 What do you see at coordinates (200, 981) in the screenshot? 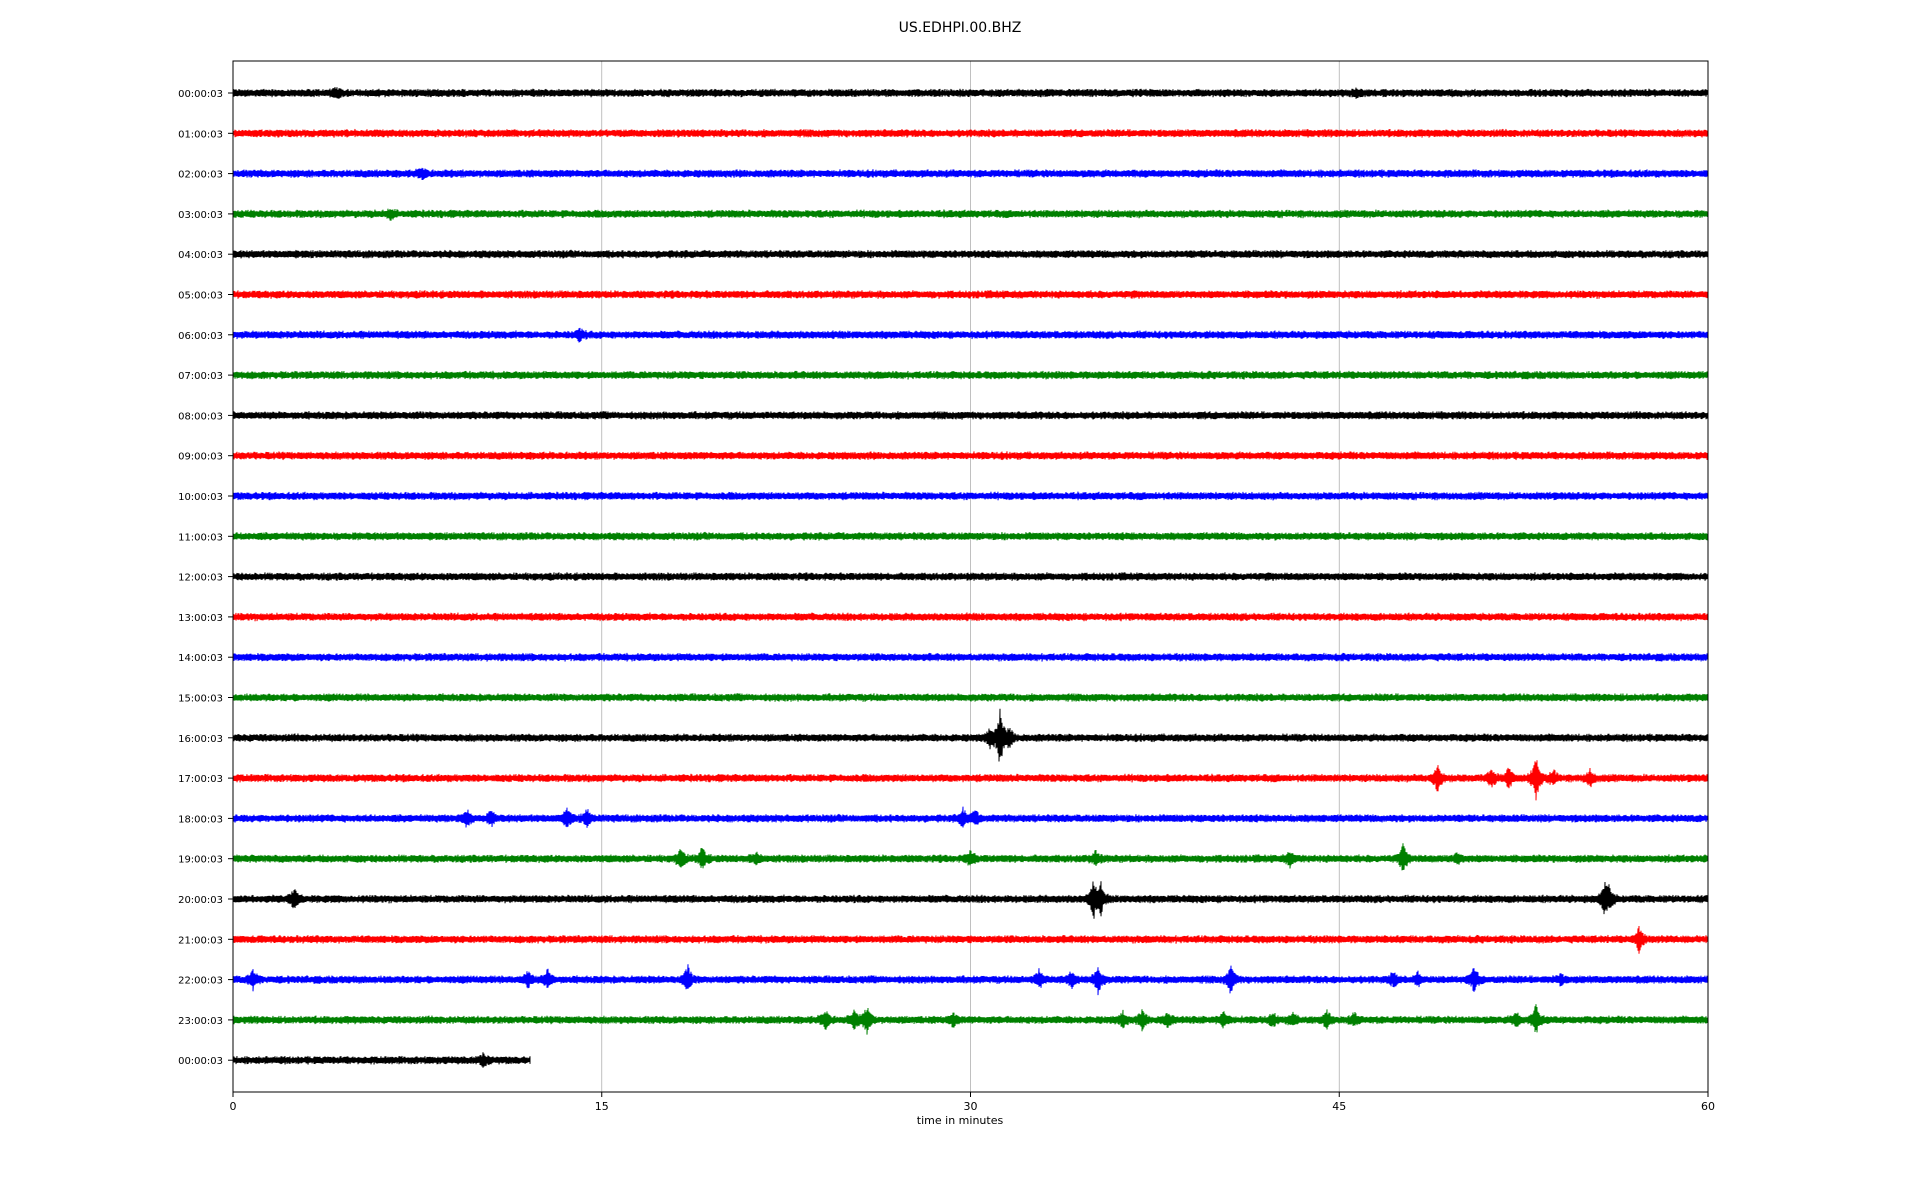
I see `row-time-label: 22:00:03` at bounding box center [200, 981].